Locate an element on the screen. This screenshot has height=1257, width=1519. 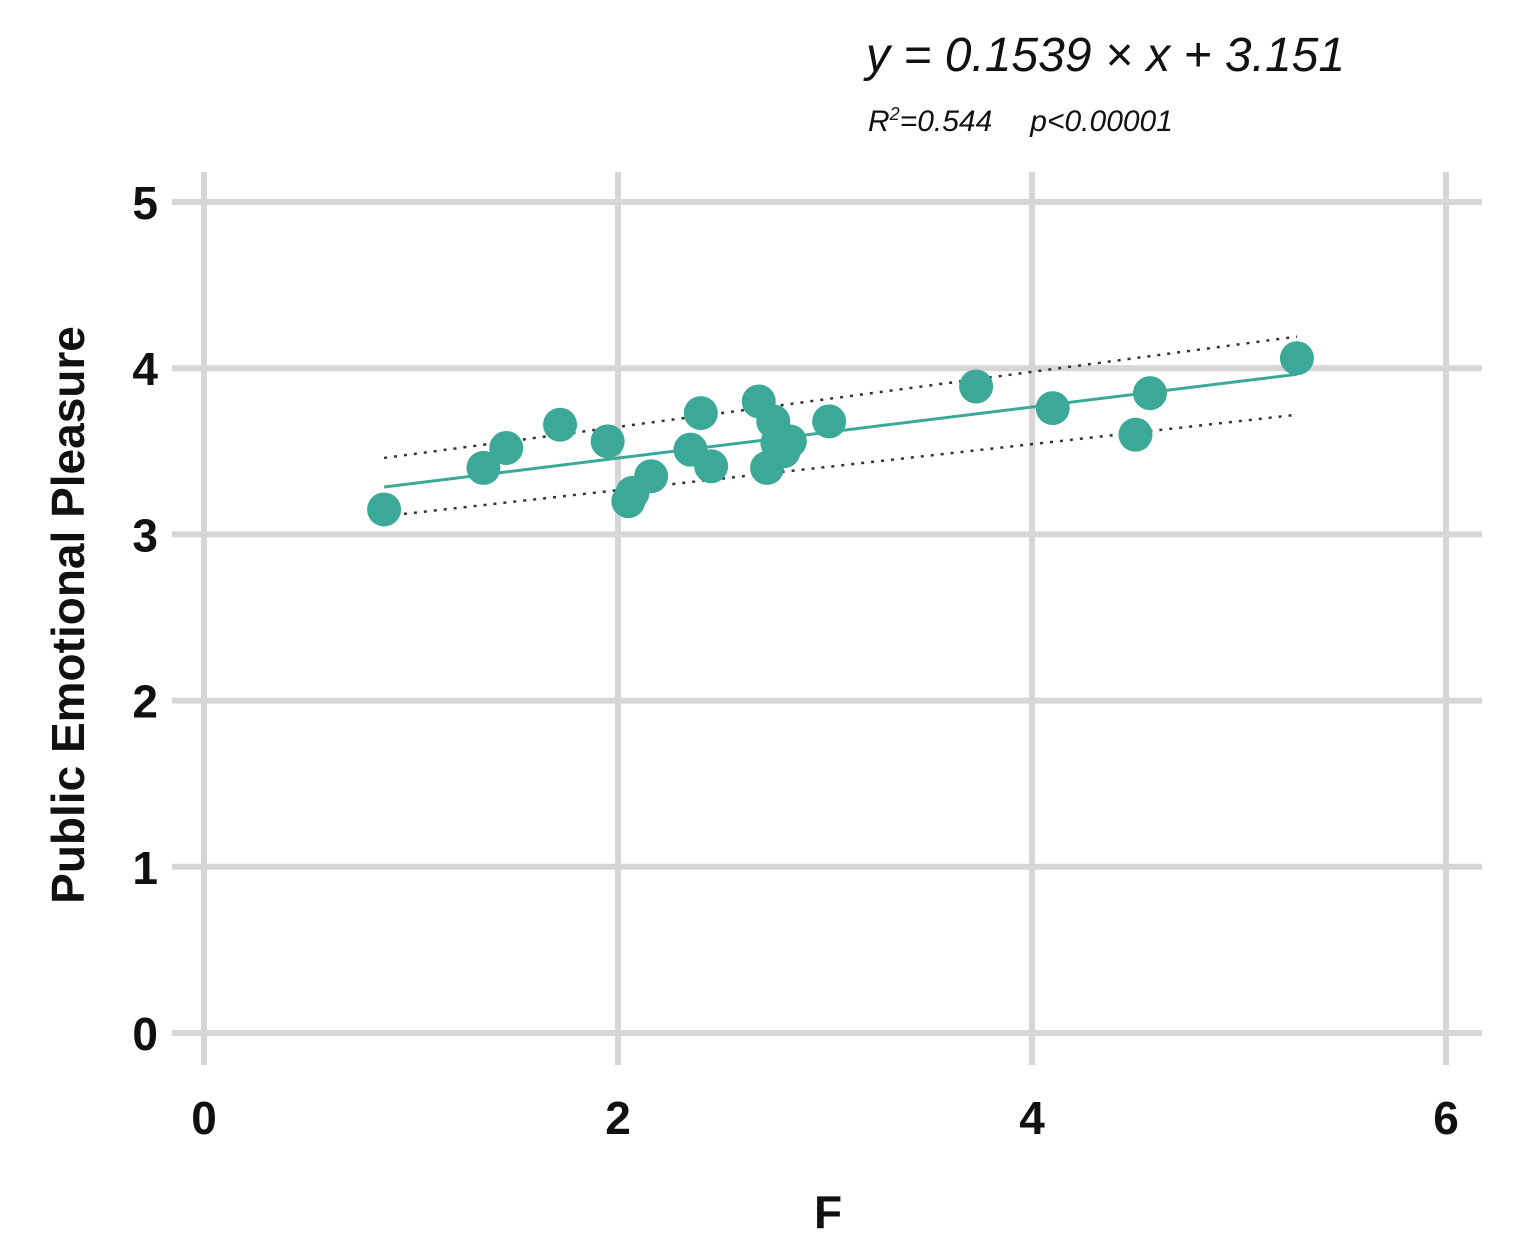
y-tick-label-3: 3 is located at coordinates (145, 535).